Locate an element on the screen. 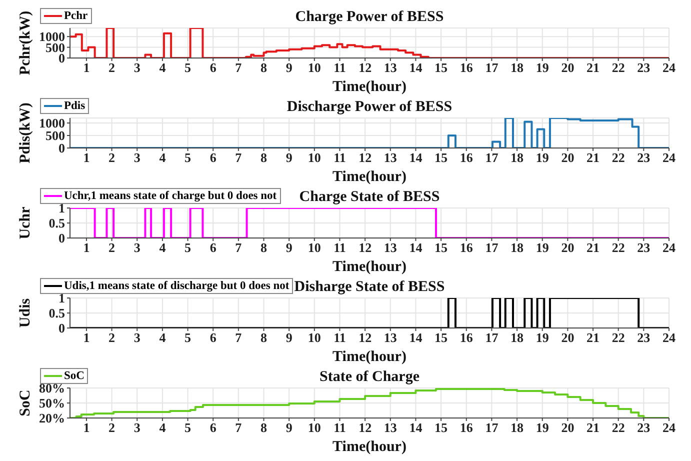  legend-label: Uchr,1 means state of charge but 0 does not is located at coordinates (170, 196).